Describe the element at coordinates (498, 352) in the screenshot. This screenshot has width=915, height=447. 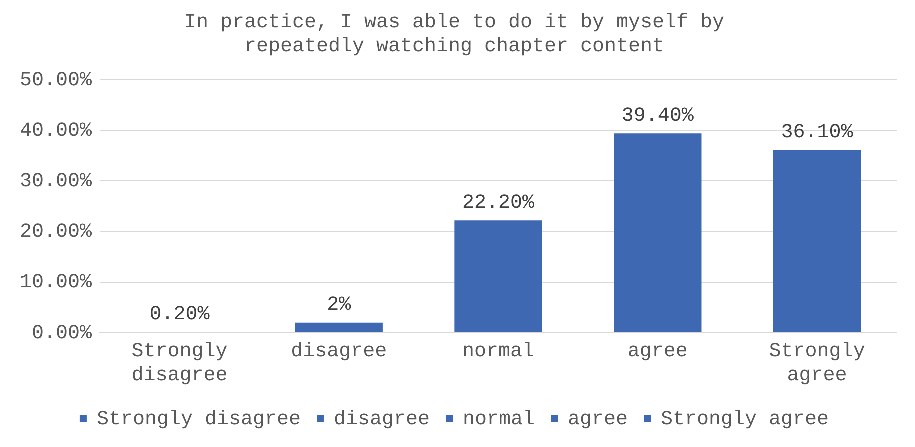
I see `x-tick-label: normal` at that location.